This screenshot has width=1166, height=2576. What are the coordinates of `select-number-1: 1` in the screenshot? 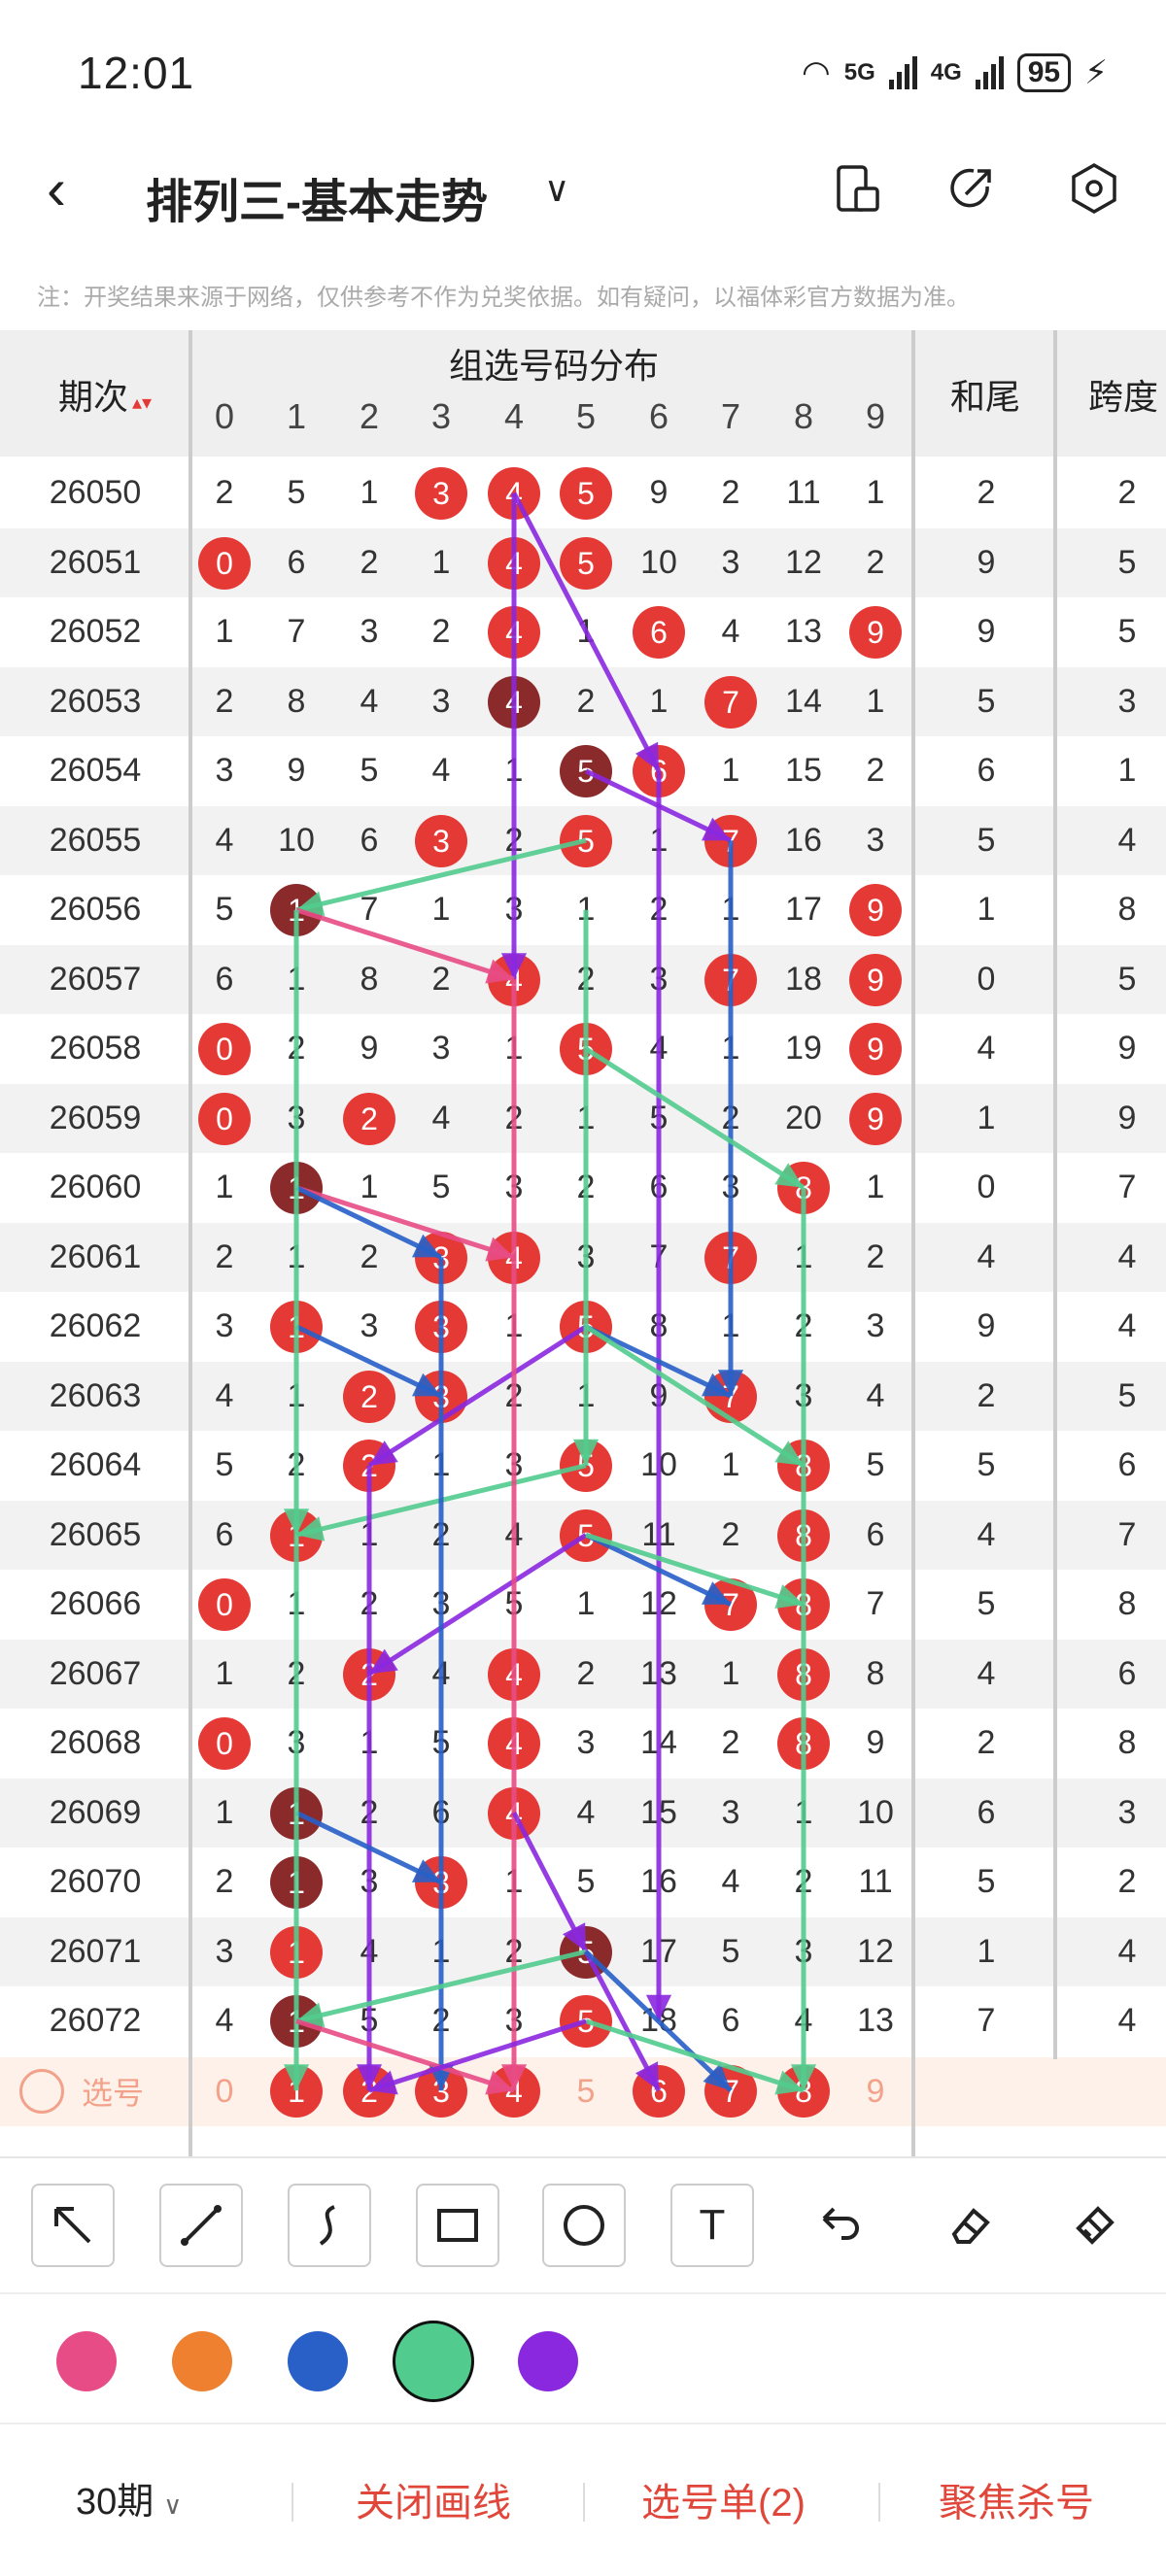 It's located at (296, 2091).